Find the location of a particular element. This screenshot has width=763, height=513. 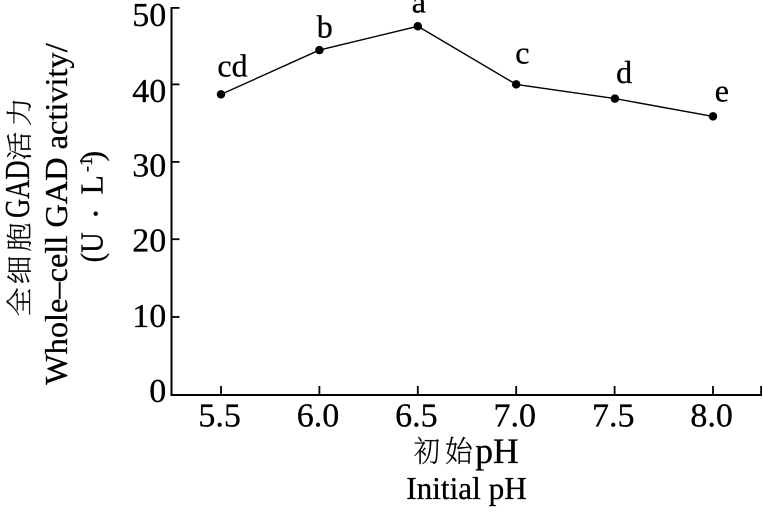

svg-text: 30 is located at coordinates (149, 166).